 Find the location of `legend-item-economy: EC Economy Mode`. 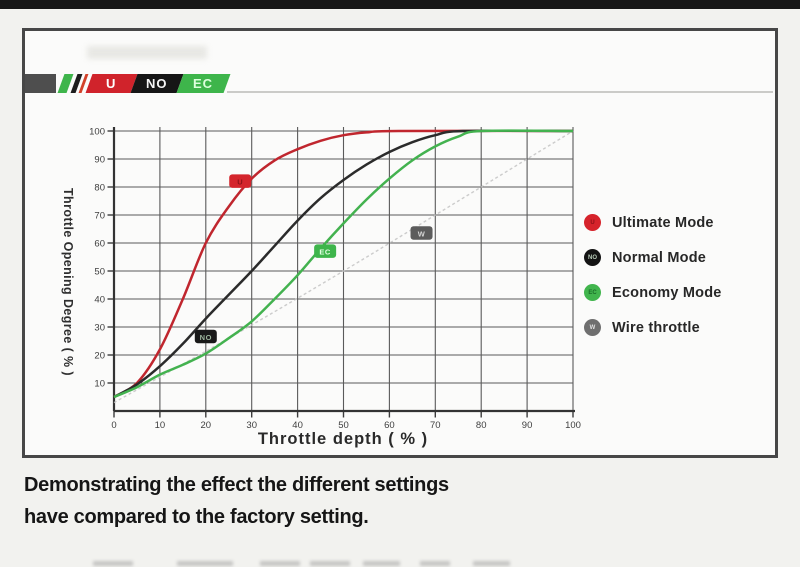

legend-item-economy: EC Economy Mode is located at coordinates (653, 292).